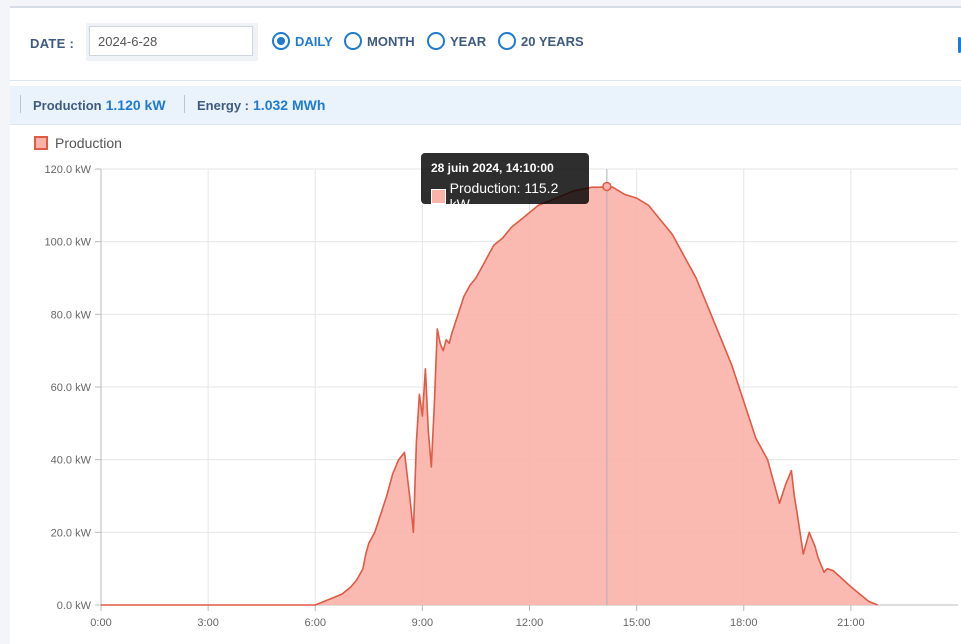 The height and width of the screenshot is (644, 961). I want to click on production-summary: Production 1.120 kW, so click(99, 105).